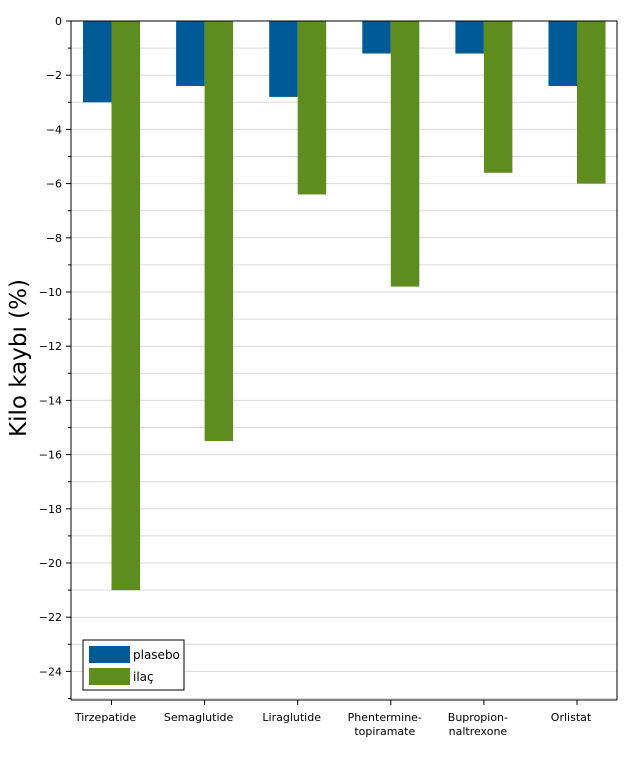 This screenshot has height=759, width=627. I want to click on x-category-label: Liraglutide, so click(291, 717).